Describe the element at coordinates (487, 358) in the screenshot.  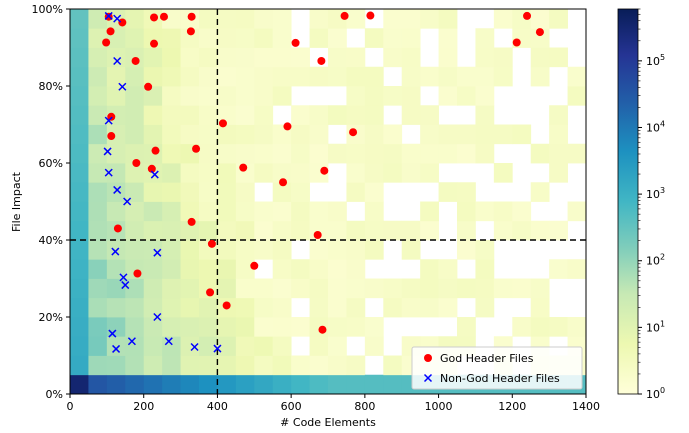
I see `legend-god-label: God Header Files` at that location.